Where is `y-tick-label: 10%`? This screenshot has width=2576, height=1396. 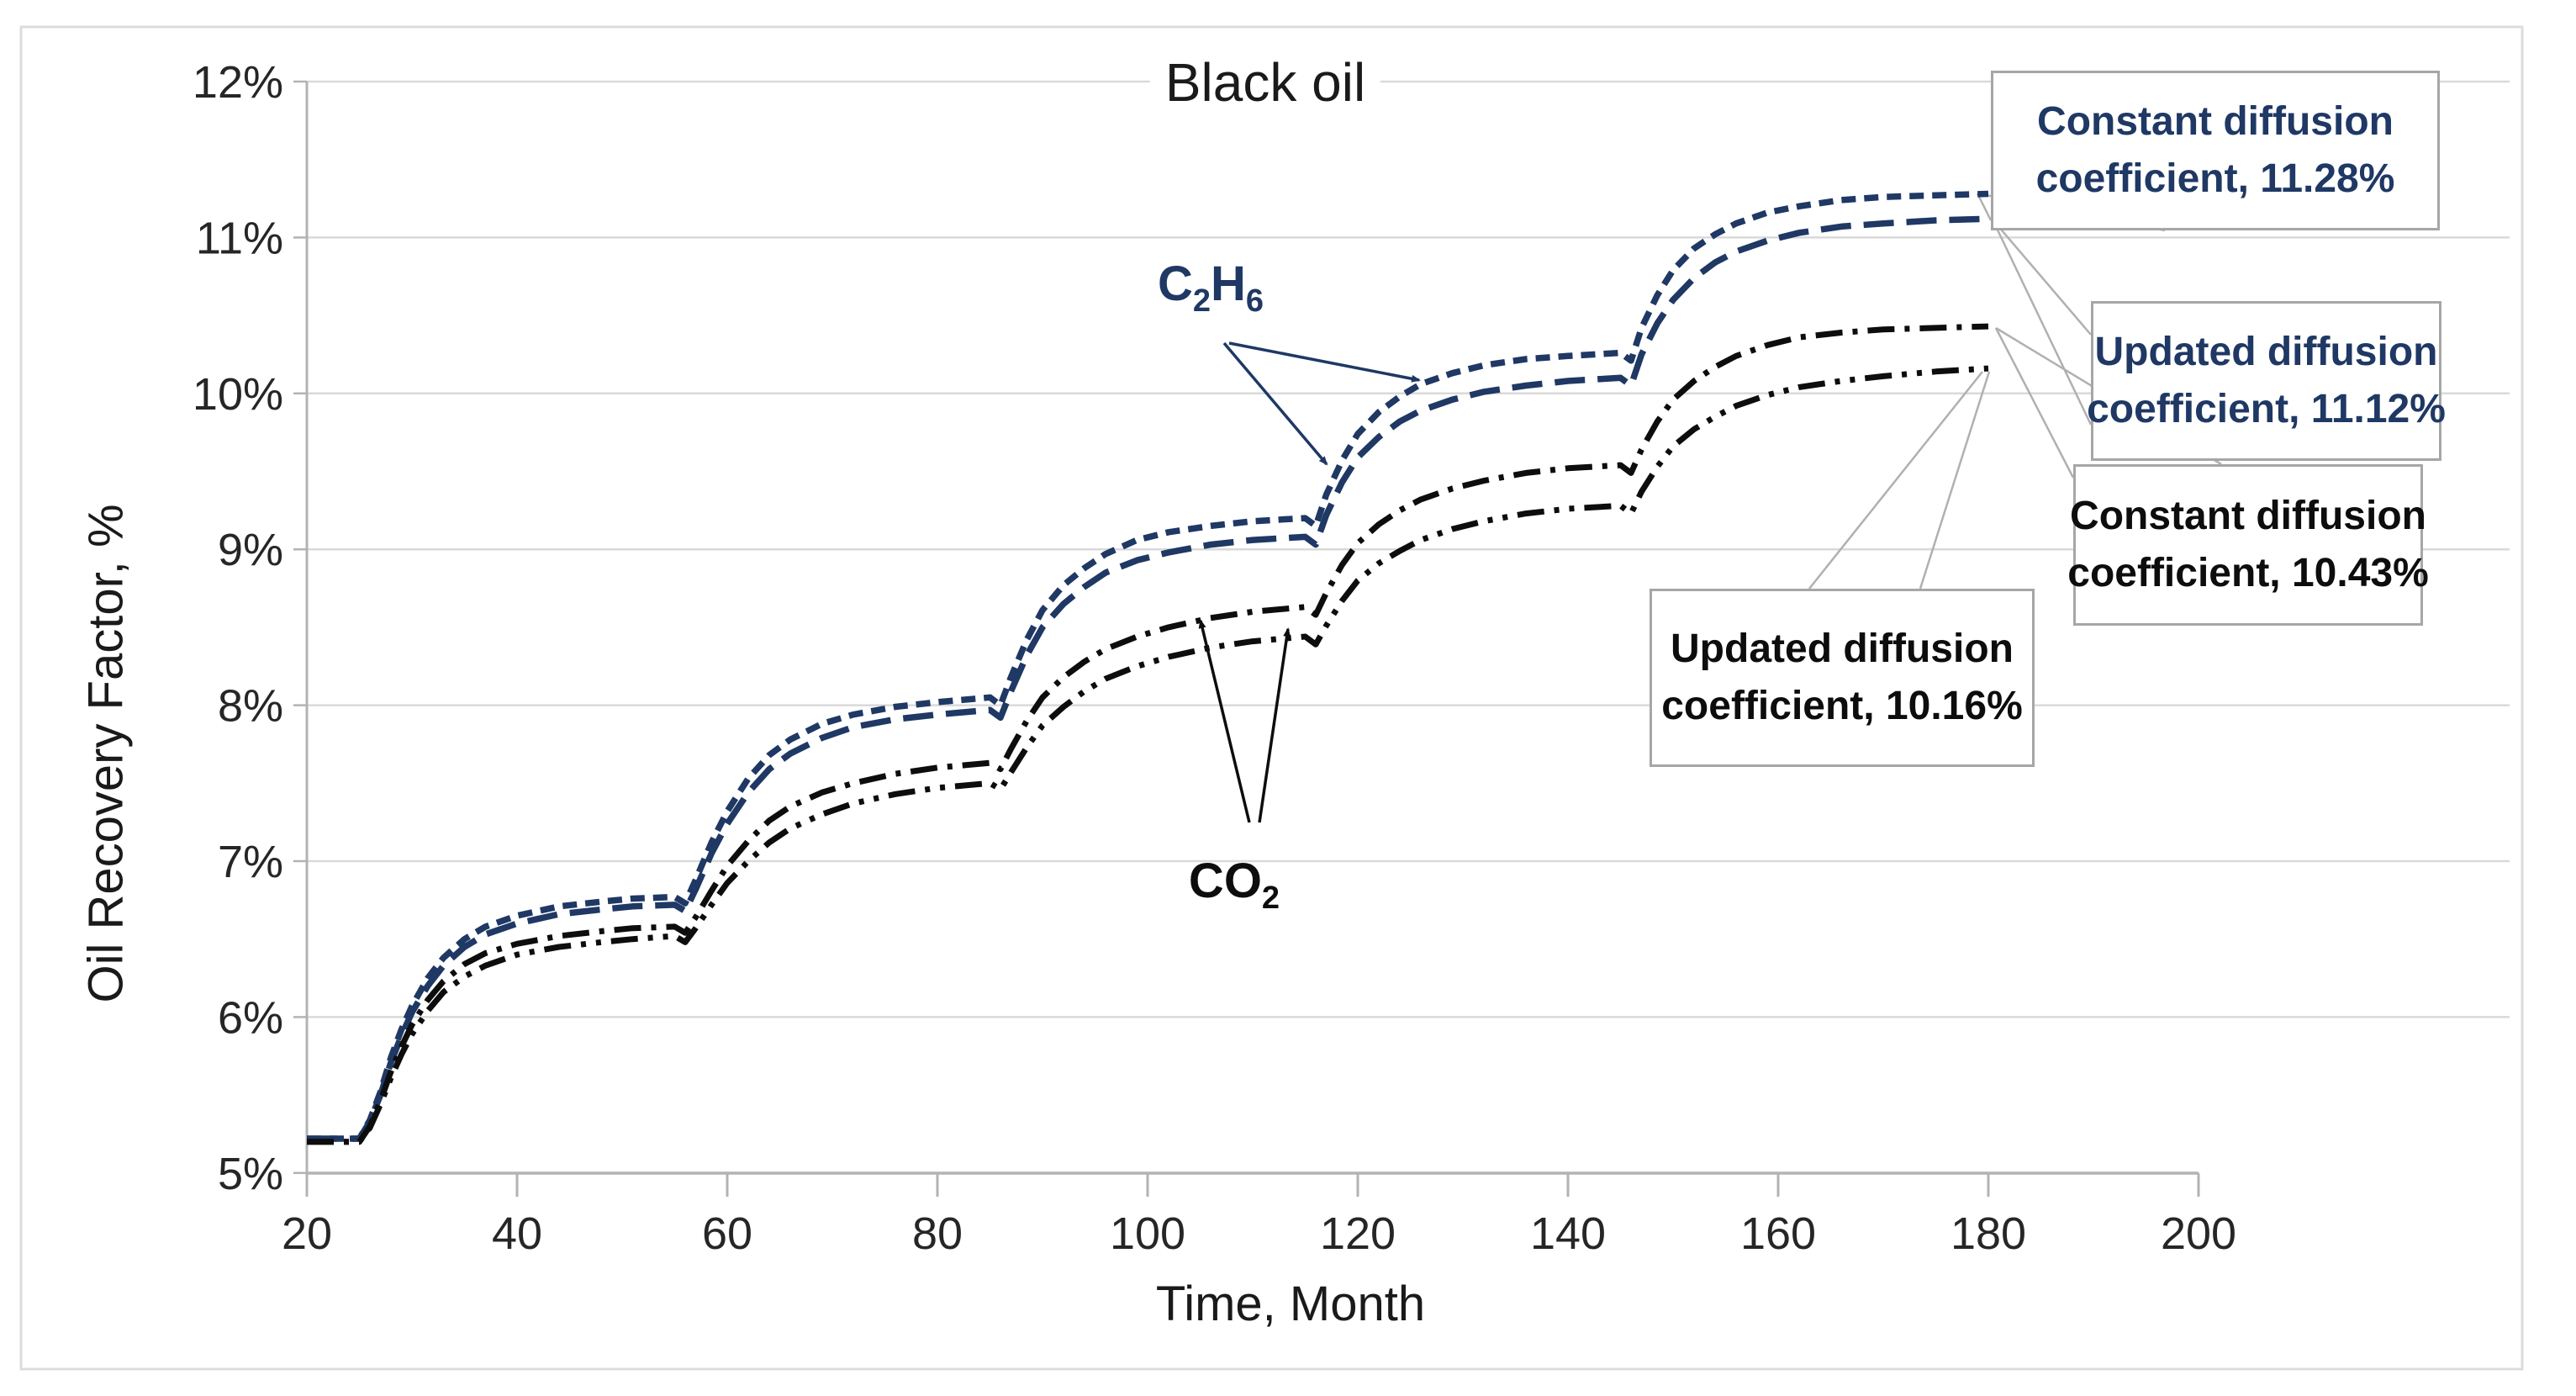
y-tick-label: 10% is located at coordinates (238, 394).